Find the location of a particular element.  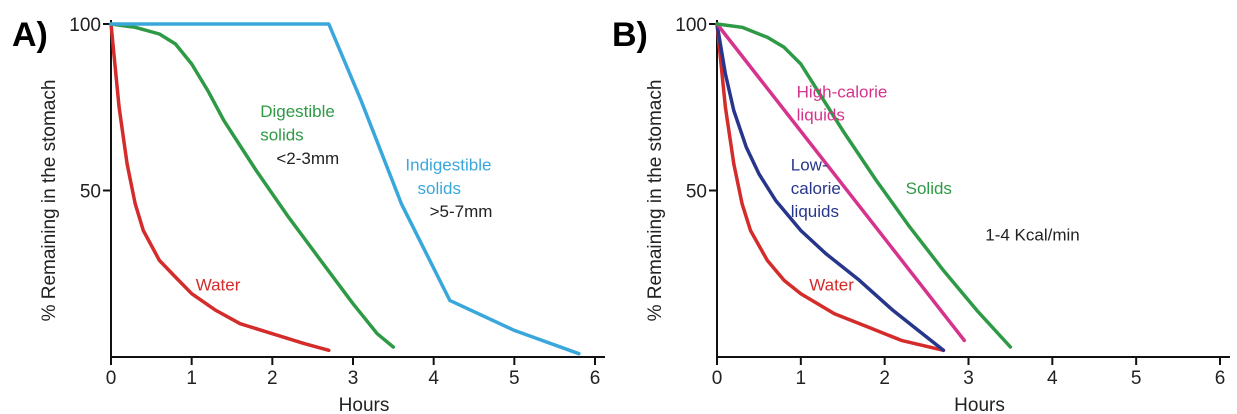

annotation: Low- is located at coordinates (809, 165).